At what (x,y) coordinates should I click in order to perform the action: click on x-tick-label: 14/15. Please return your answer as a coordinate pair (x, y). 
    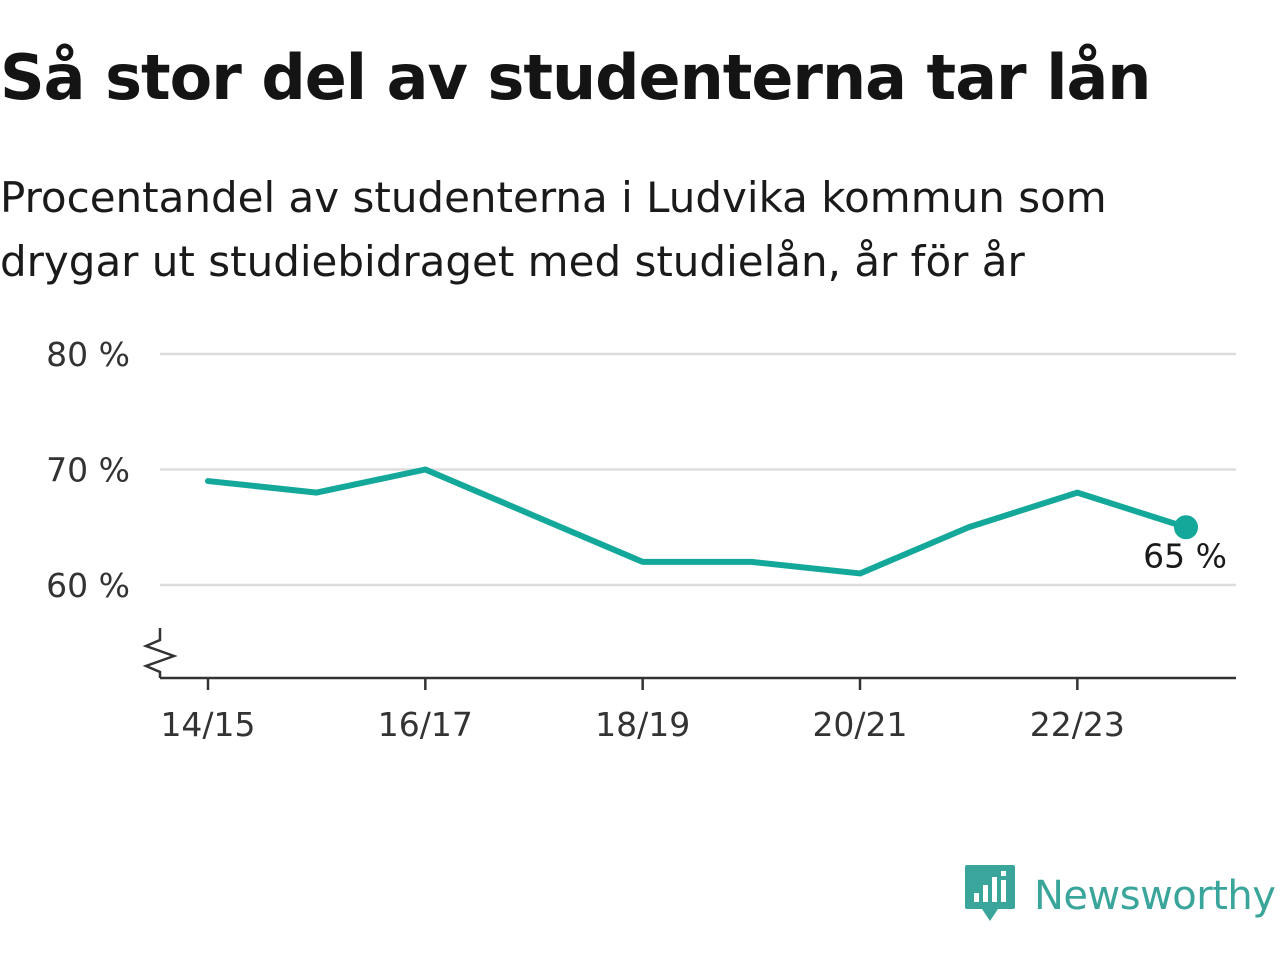
    Looking at the image, I should click on (207, 724).